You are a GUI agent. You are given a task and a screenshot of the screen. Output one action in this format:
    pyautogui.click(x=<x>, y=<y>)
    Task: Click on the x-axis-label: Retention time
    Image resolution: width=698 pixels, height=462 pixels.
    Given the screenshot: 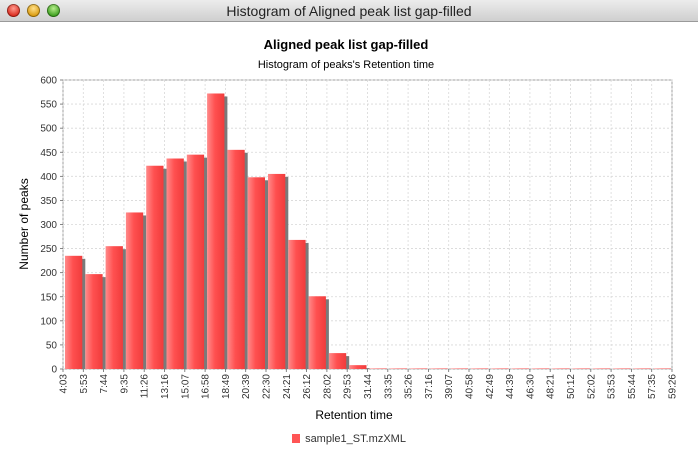 What is the action you would take?
    pyautogui.click(x=354, y=415)
    